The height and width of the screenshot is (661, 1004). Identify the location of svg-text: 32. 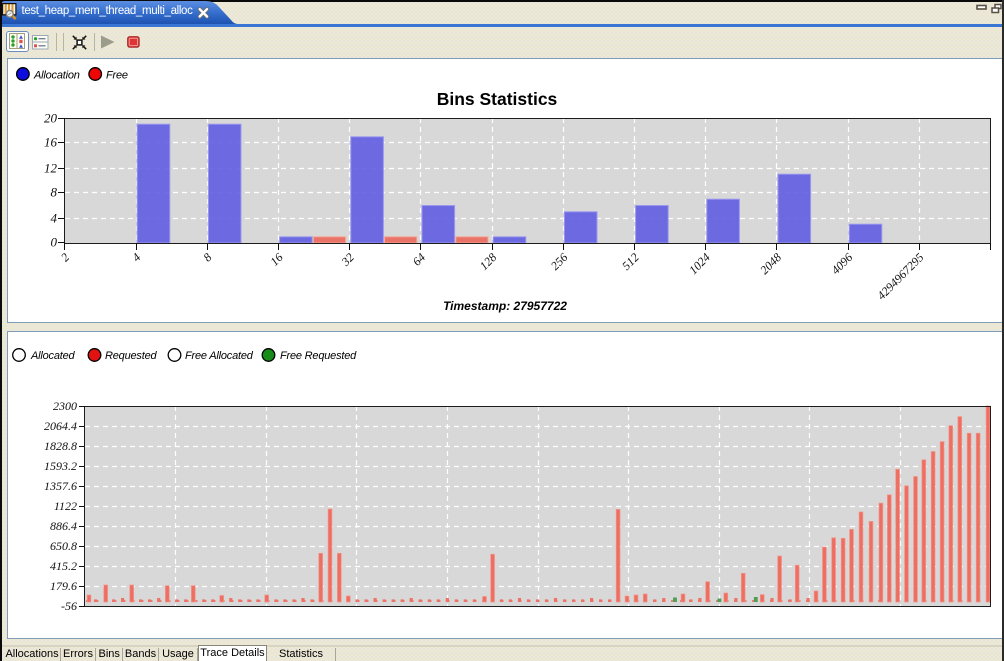
(347, 259).